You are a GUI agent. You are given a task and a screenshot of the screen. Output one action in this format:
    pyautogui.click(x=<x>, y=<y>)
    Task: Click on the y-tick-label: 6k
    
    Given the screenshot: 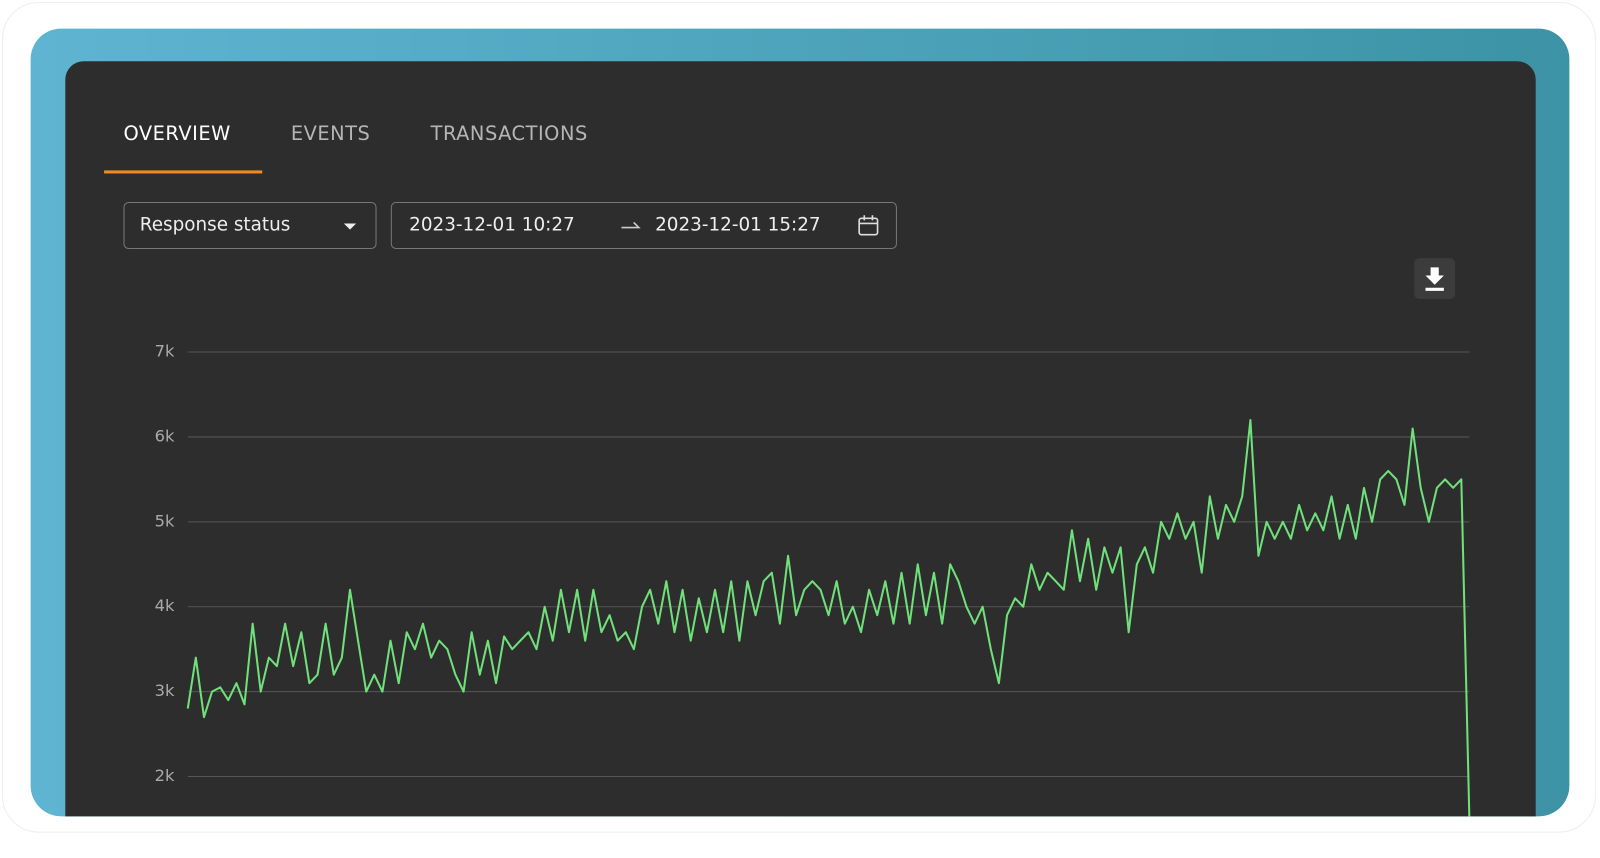 What is the action you would take?
    pyautogui.click(x=165, y=435)
    